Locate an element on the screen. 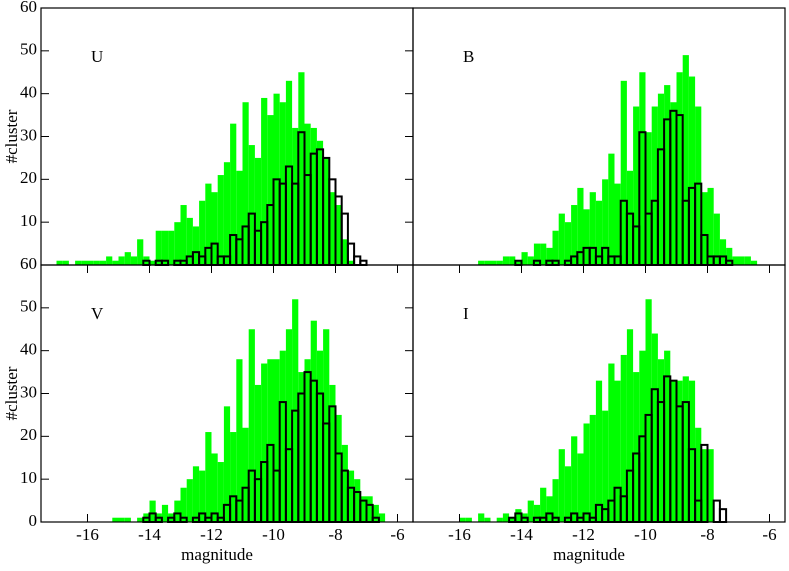  panel-label: B is located at coordinates (468, 56).